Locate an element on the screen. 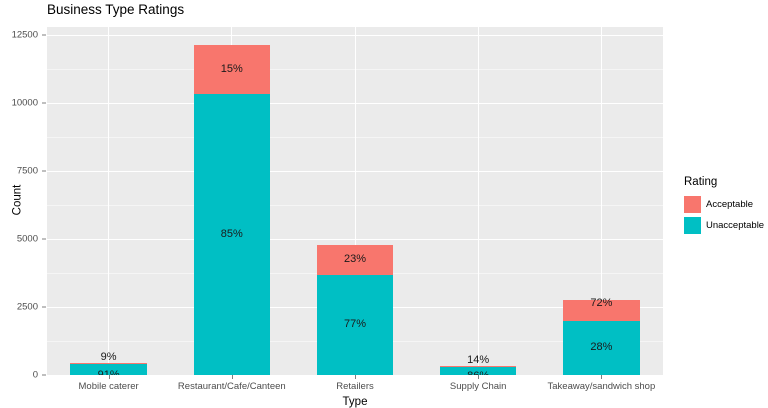 The image size is (768, 408). legend-title: Rating is located at coordinates (701, 182).